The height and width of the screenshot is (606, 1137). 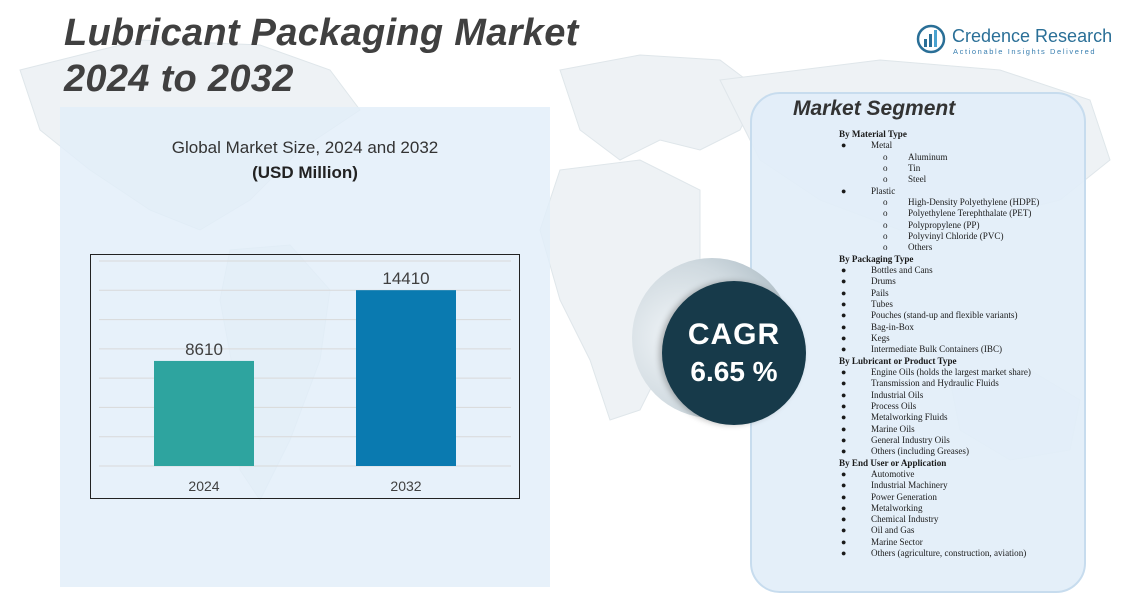 I want to click on segment-item: ● General Industry Oils, so click(x=959, y=440).